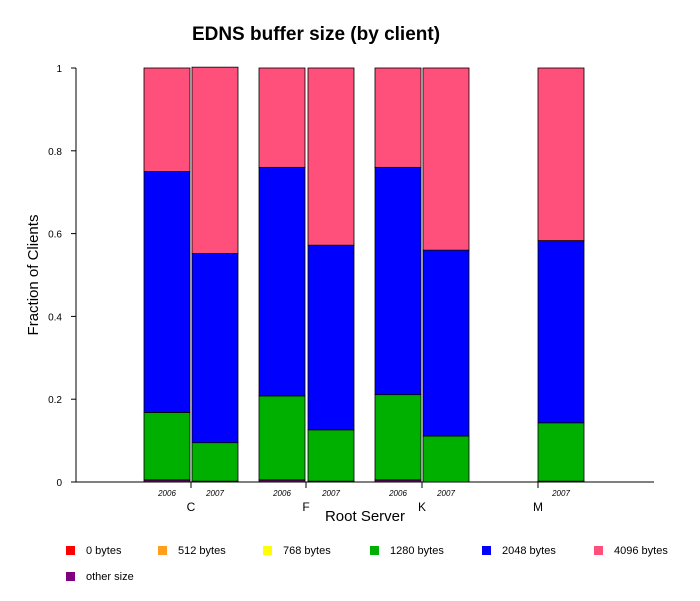 The height and width of the screenshot is (601, 700). I want to click on legend-label: 0 bytes, so click(104, 551).